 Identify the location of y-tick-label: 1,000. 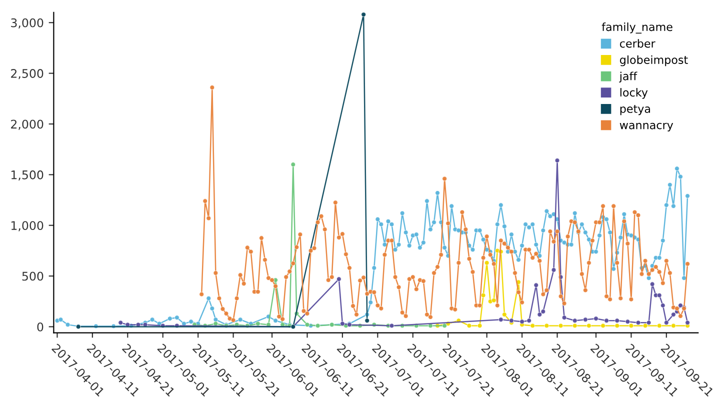
(27, 226).